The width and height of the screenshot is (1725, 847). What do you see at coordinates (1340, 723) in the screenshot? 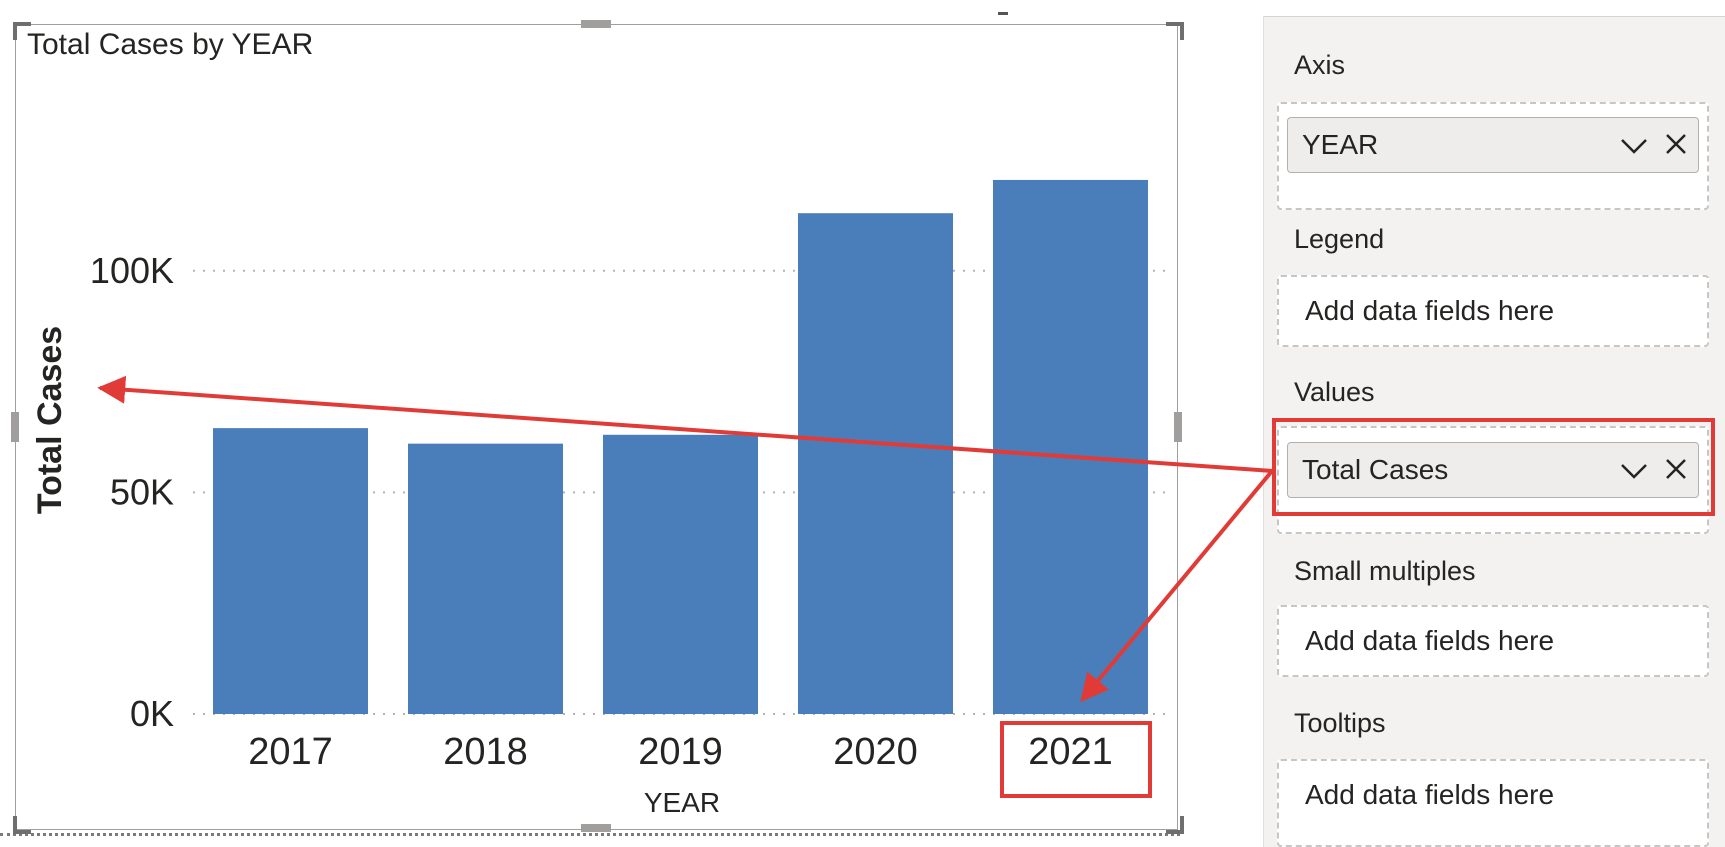
I see `tooltips-section-label: Tooltips` at bounding box center [1340, 723].